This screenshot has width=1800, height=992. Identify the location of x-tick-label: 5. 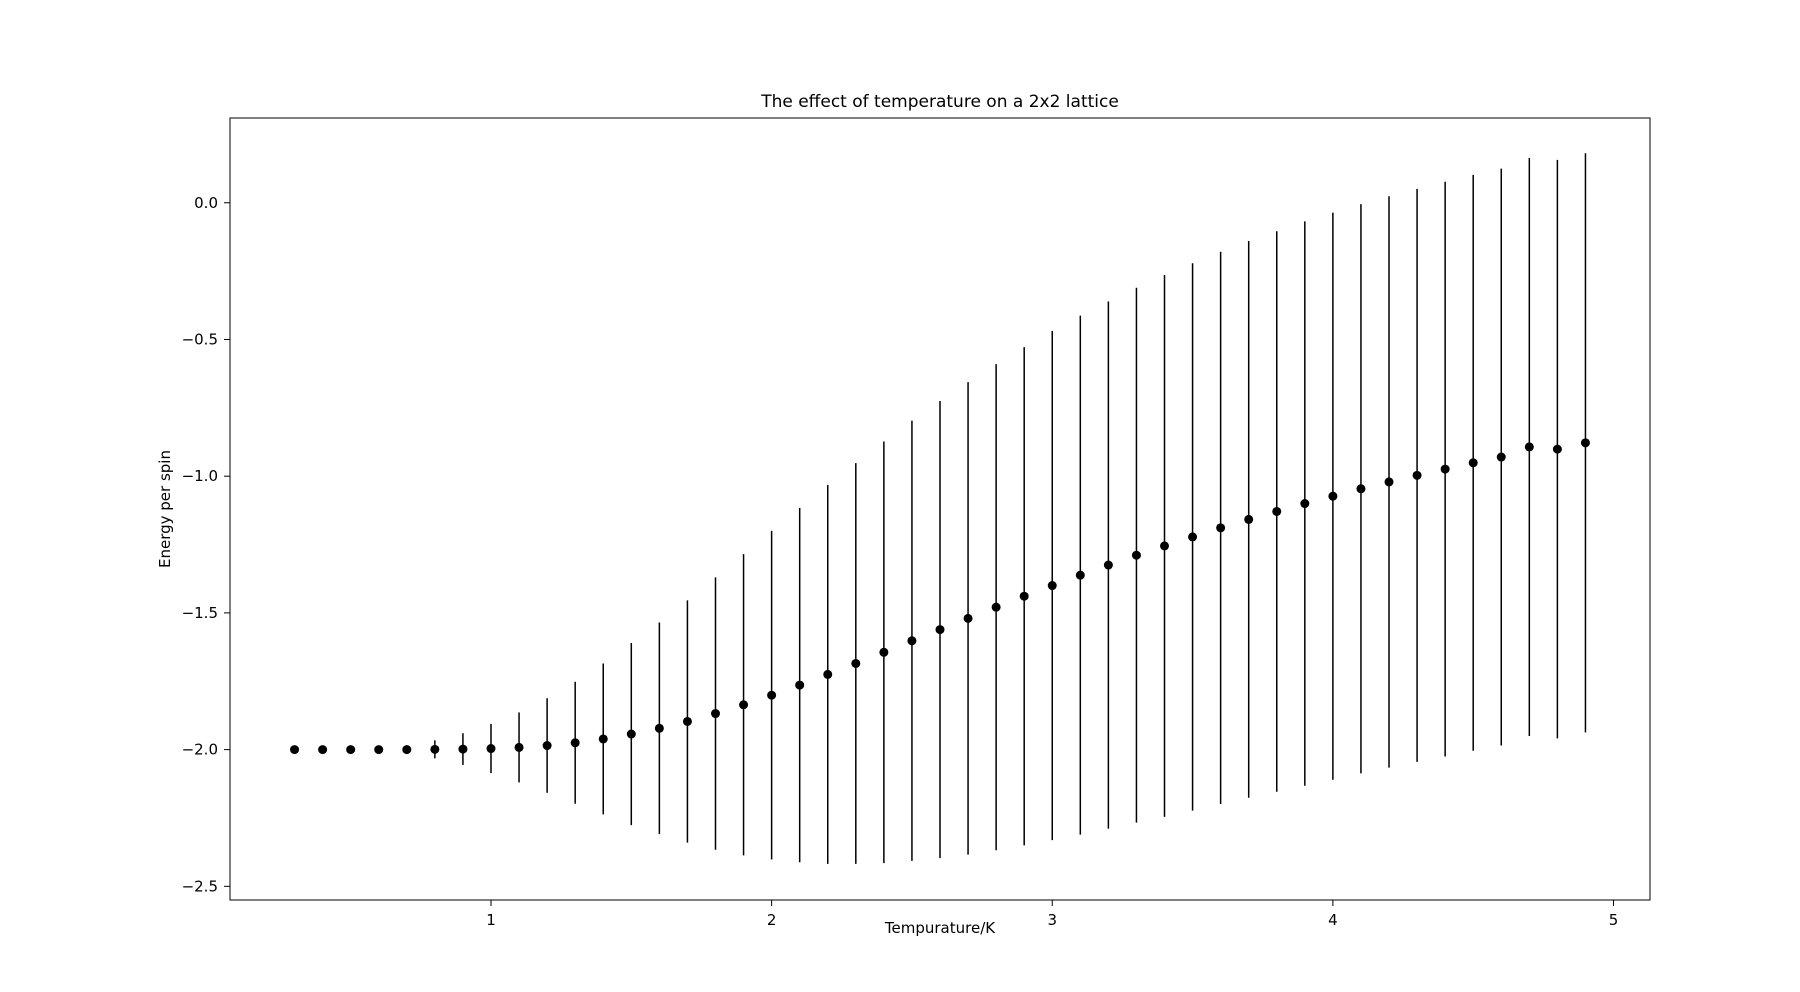
(1614, 920).